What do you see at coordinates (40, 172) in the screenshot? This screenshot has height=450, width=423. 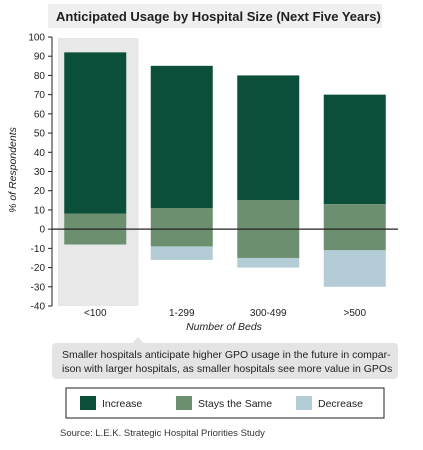 I see `y-tick-label: 30` at bounding box center [40, 172].